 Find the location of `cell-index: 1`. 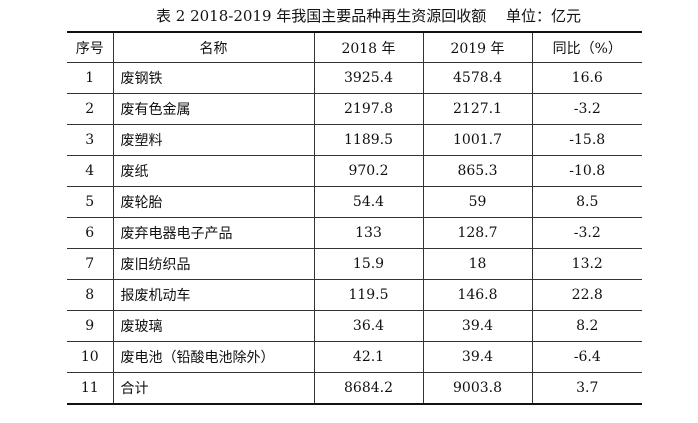

cell-index: 1 is located at coordinates (90, 78).